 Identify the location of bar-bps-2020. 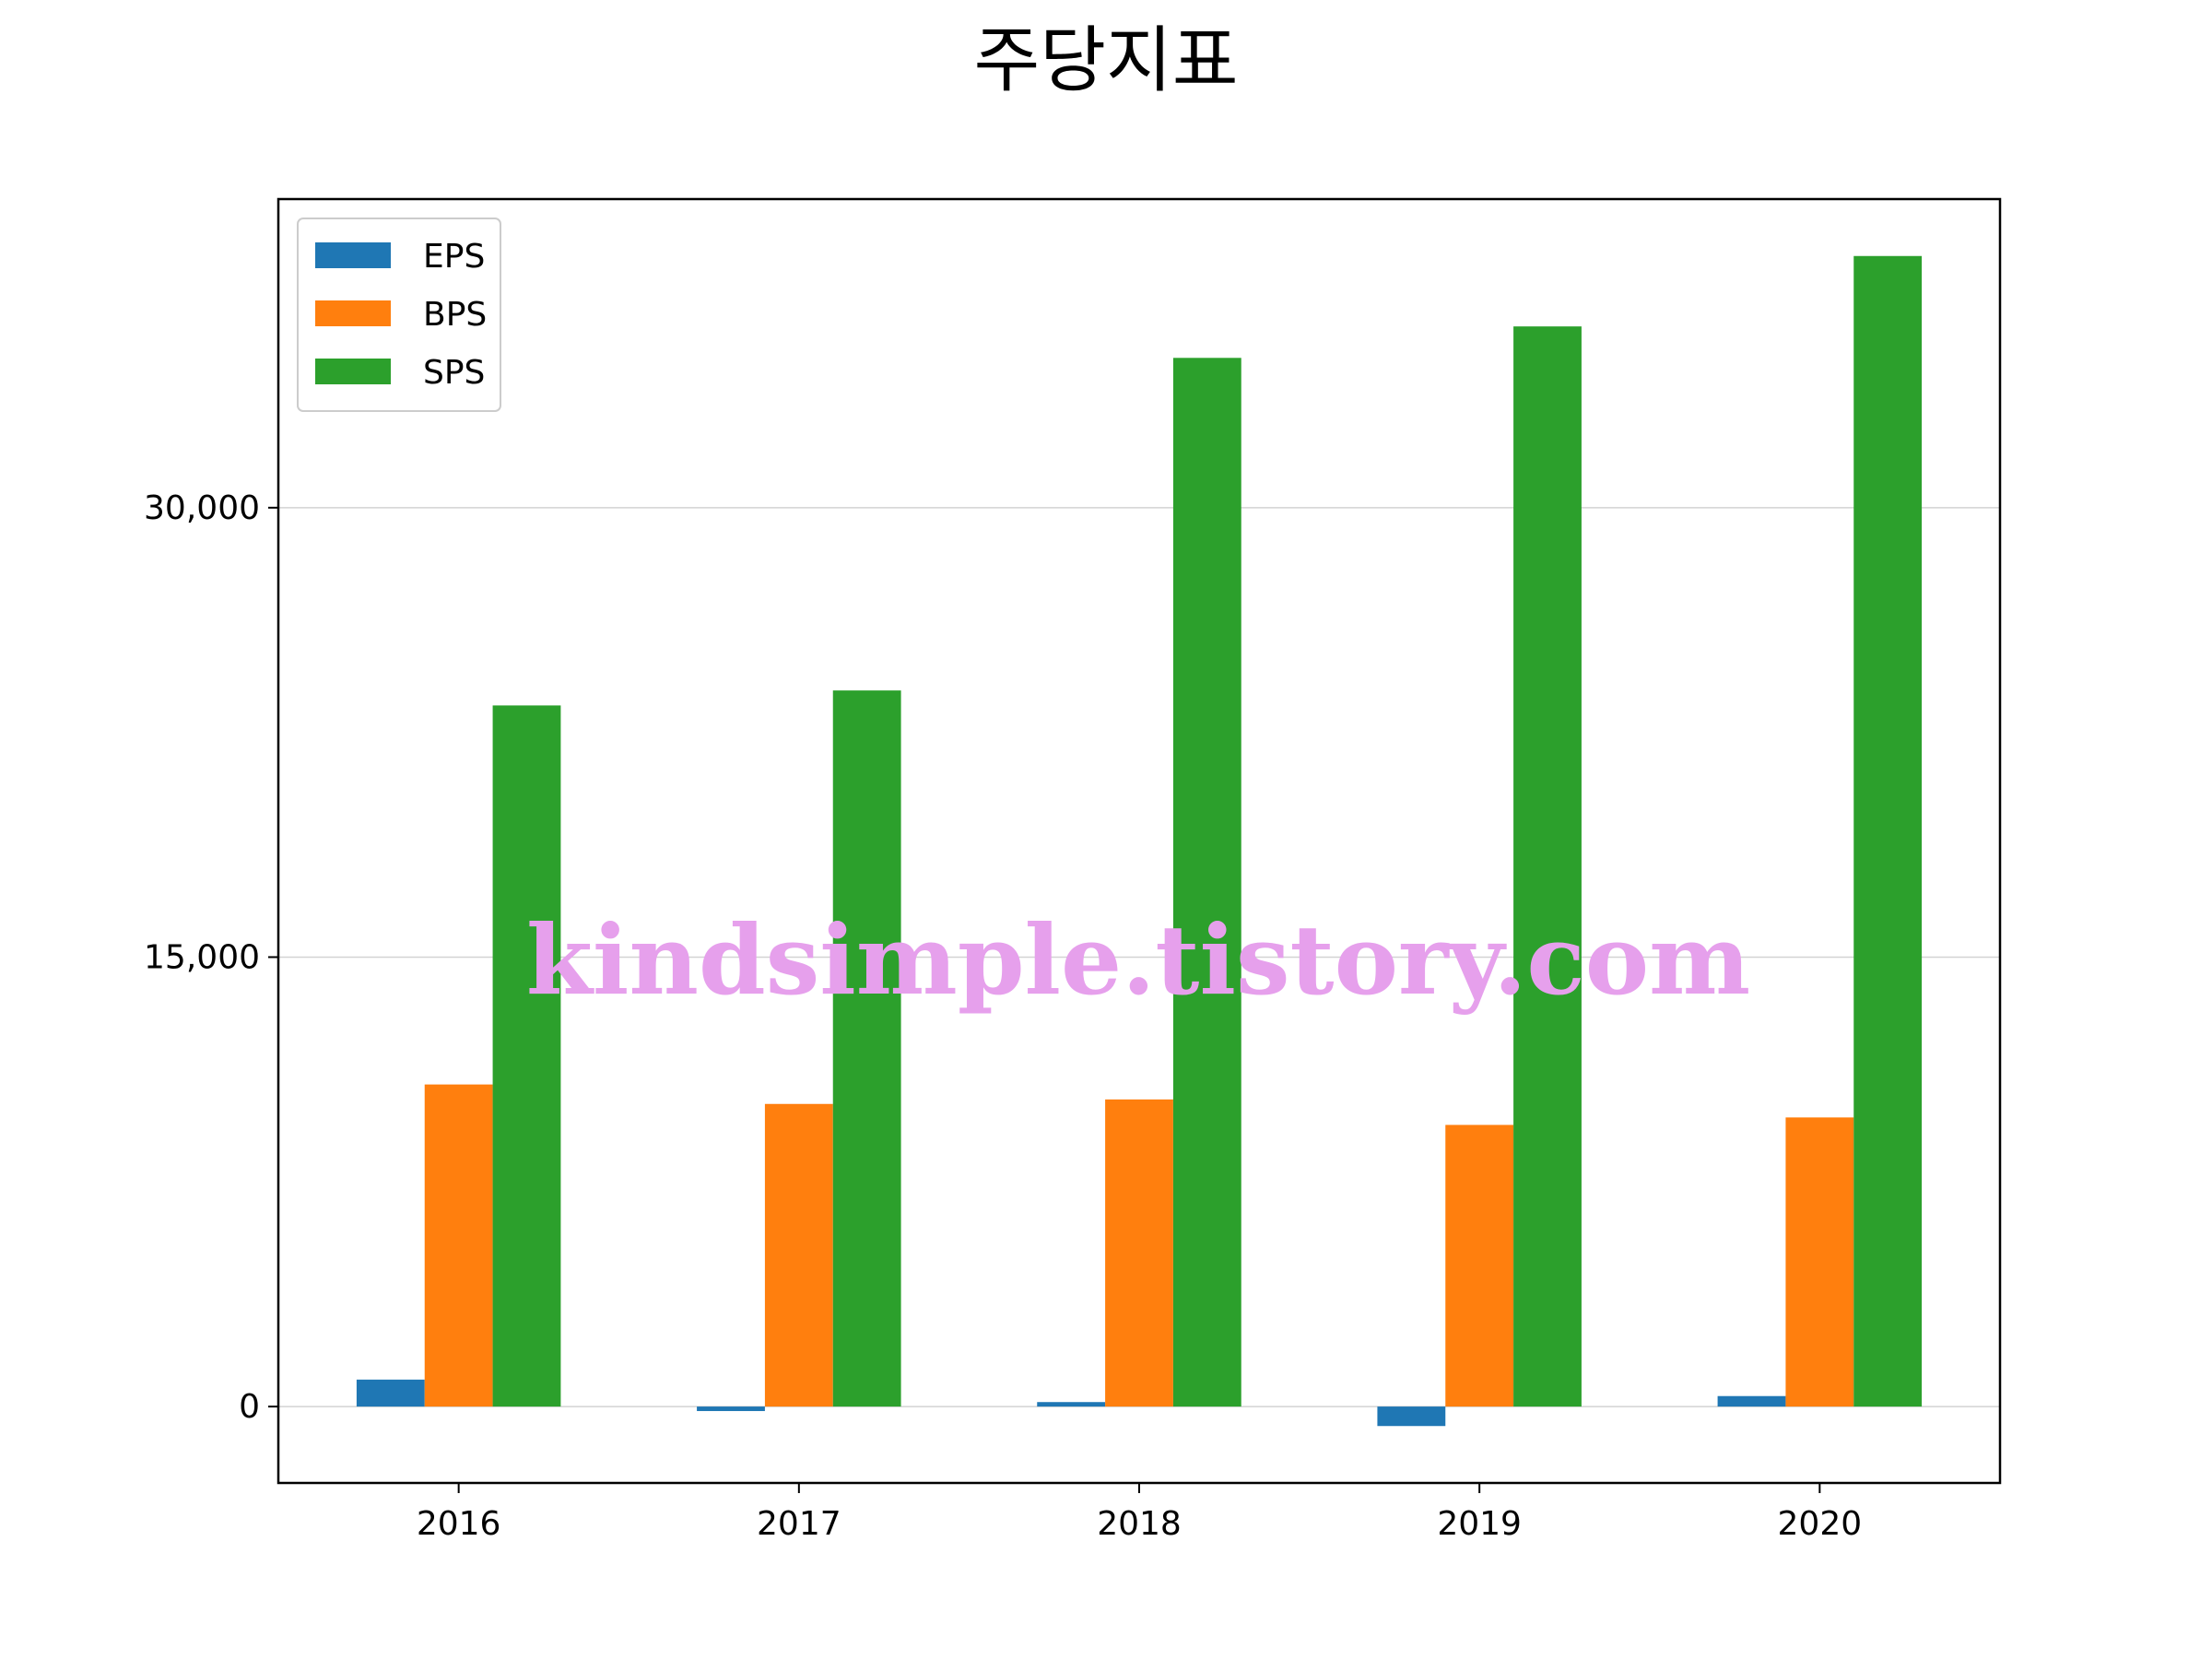
(1819, 1262).